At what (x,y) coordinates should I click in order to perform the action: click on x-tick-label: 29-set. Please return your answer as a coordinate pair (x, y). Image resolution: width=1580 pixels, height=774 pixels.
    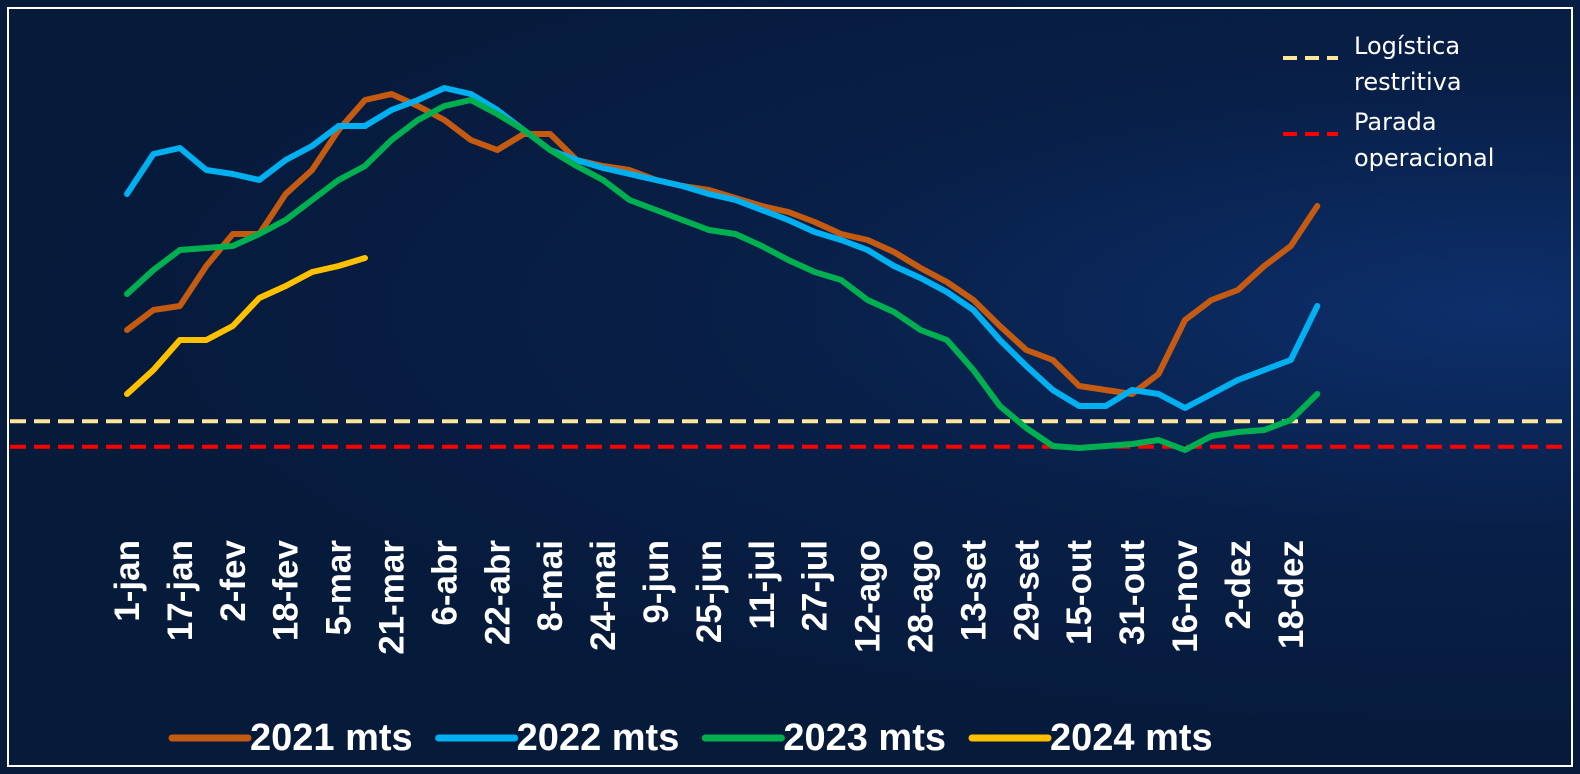
    Looking at the image, I should click on (1026, 591).